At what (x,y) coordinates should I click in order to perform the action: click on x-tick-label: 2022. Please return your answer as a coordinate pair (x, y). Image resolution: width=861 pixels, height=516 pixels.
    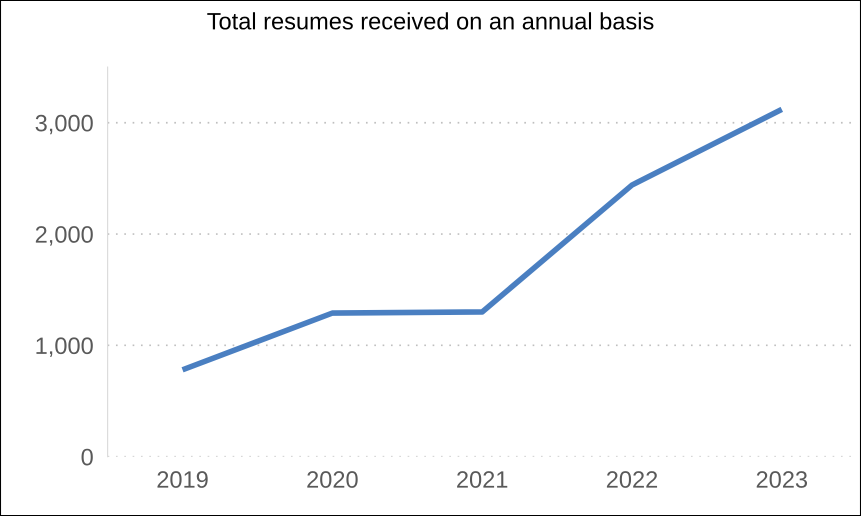
    Looking at the image, I should click on (632, 479).